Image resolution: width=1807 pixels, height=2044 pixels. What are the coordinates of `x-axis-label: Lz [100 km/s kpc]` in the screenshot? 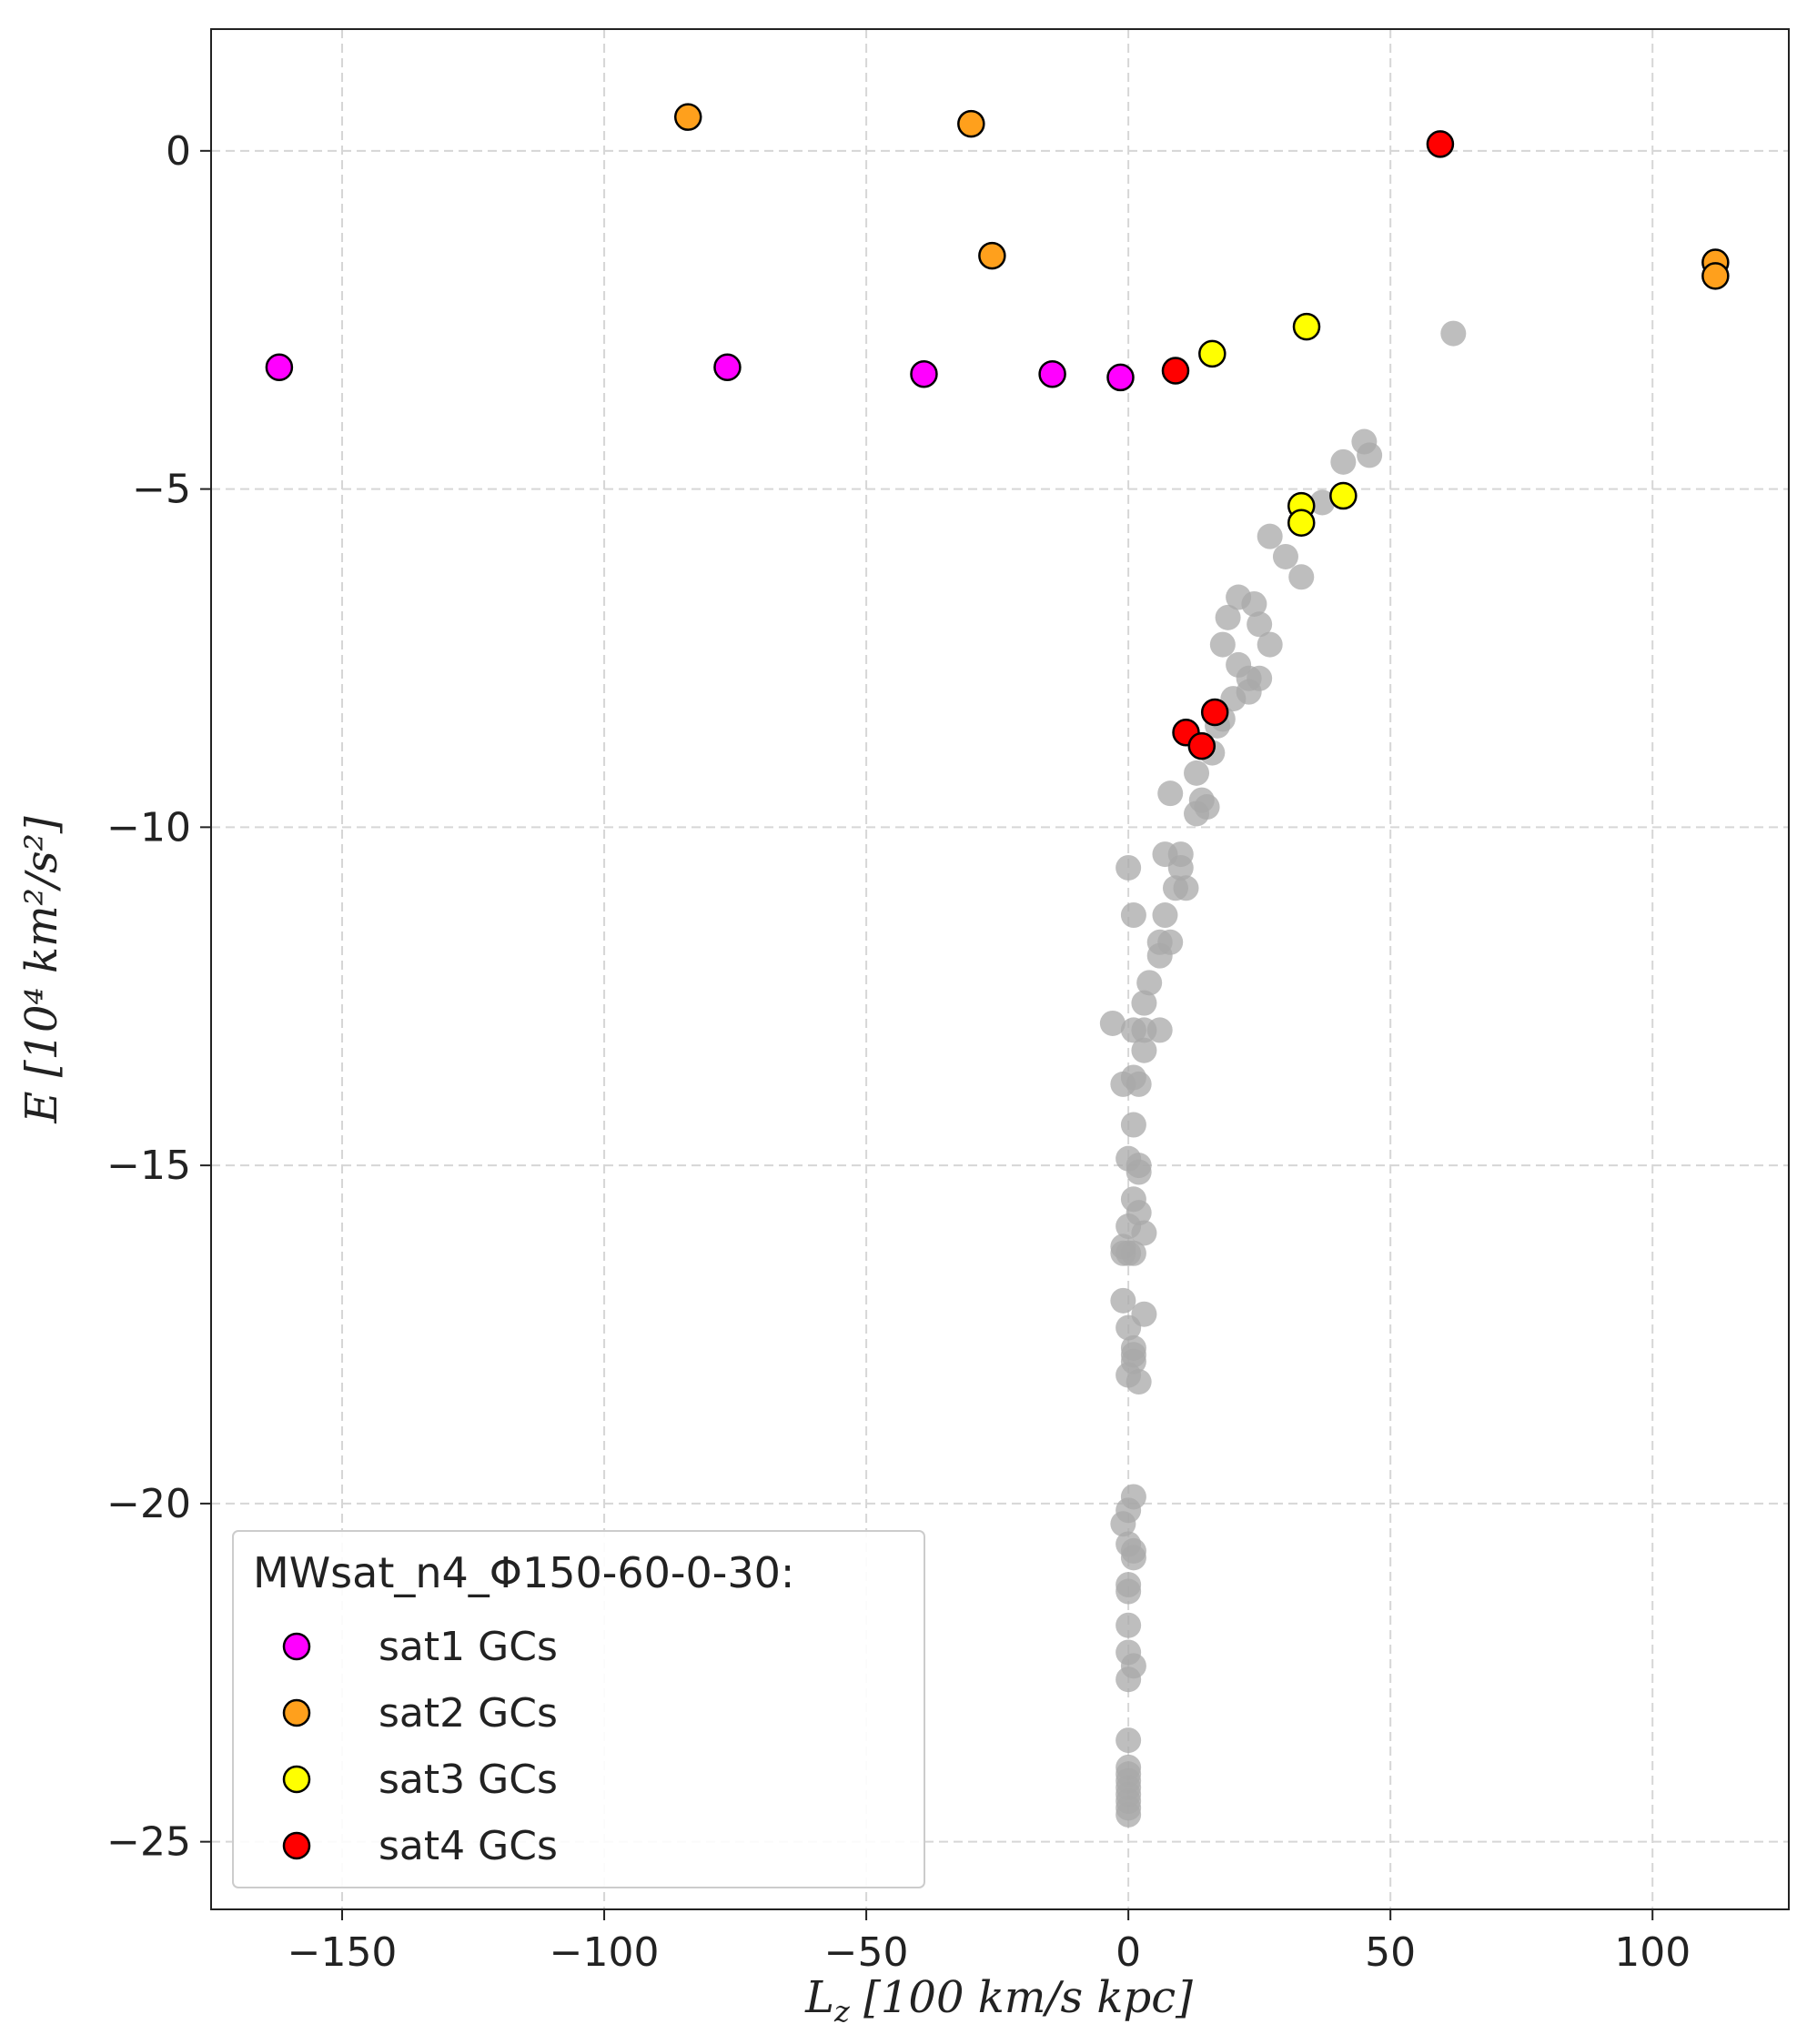 It's located at (998, 2000).